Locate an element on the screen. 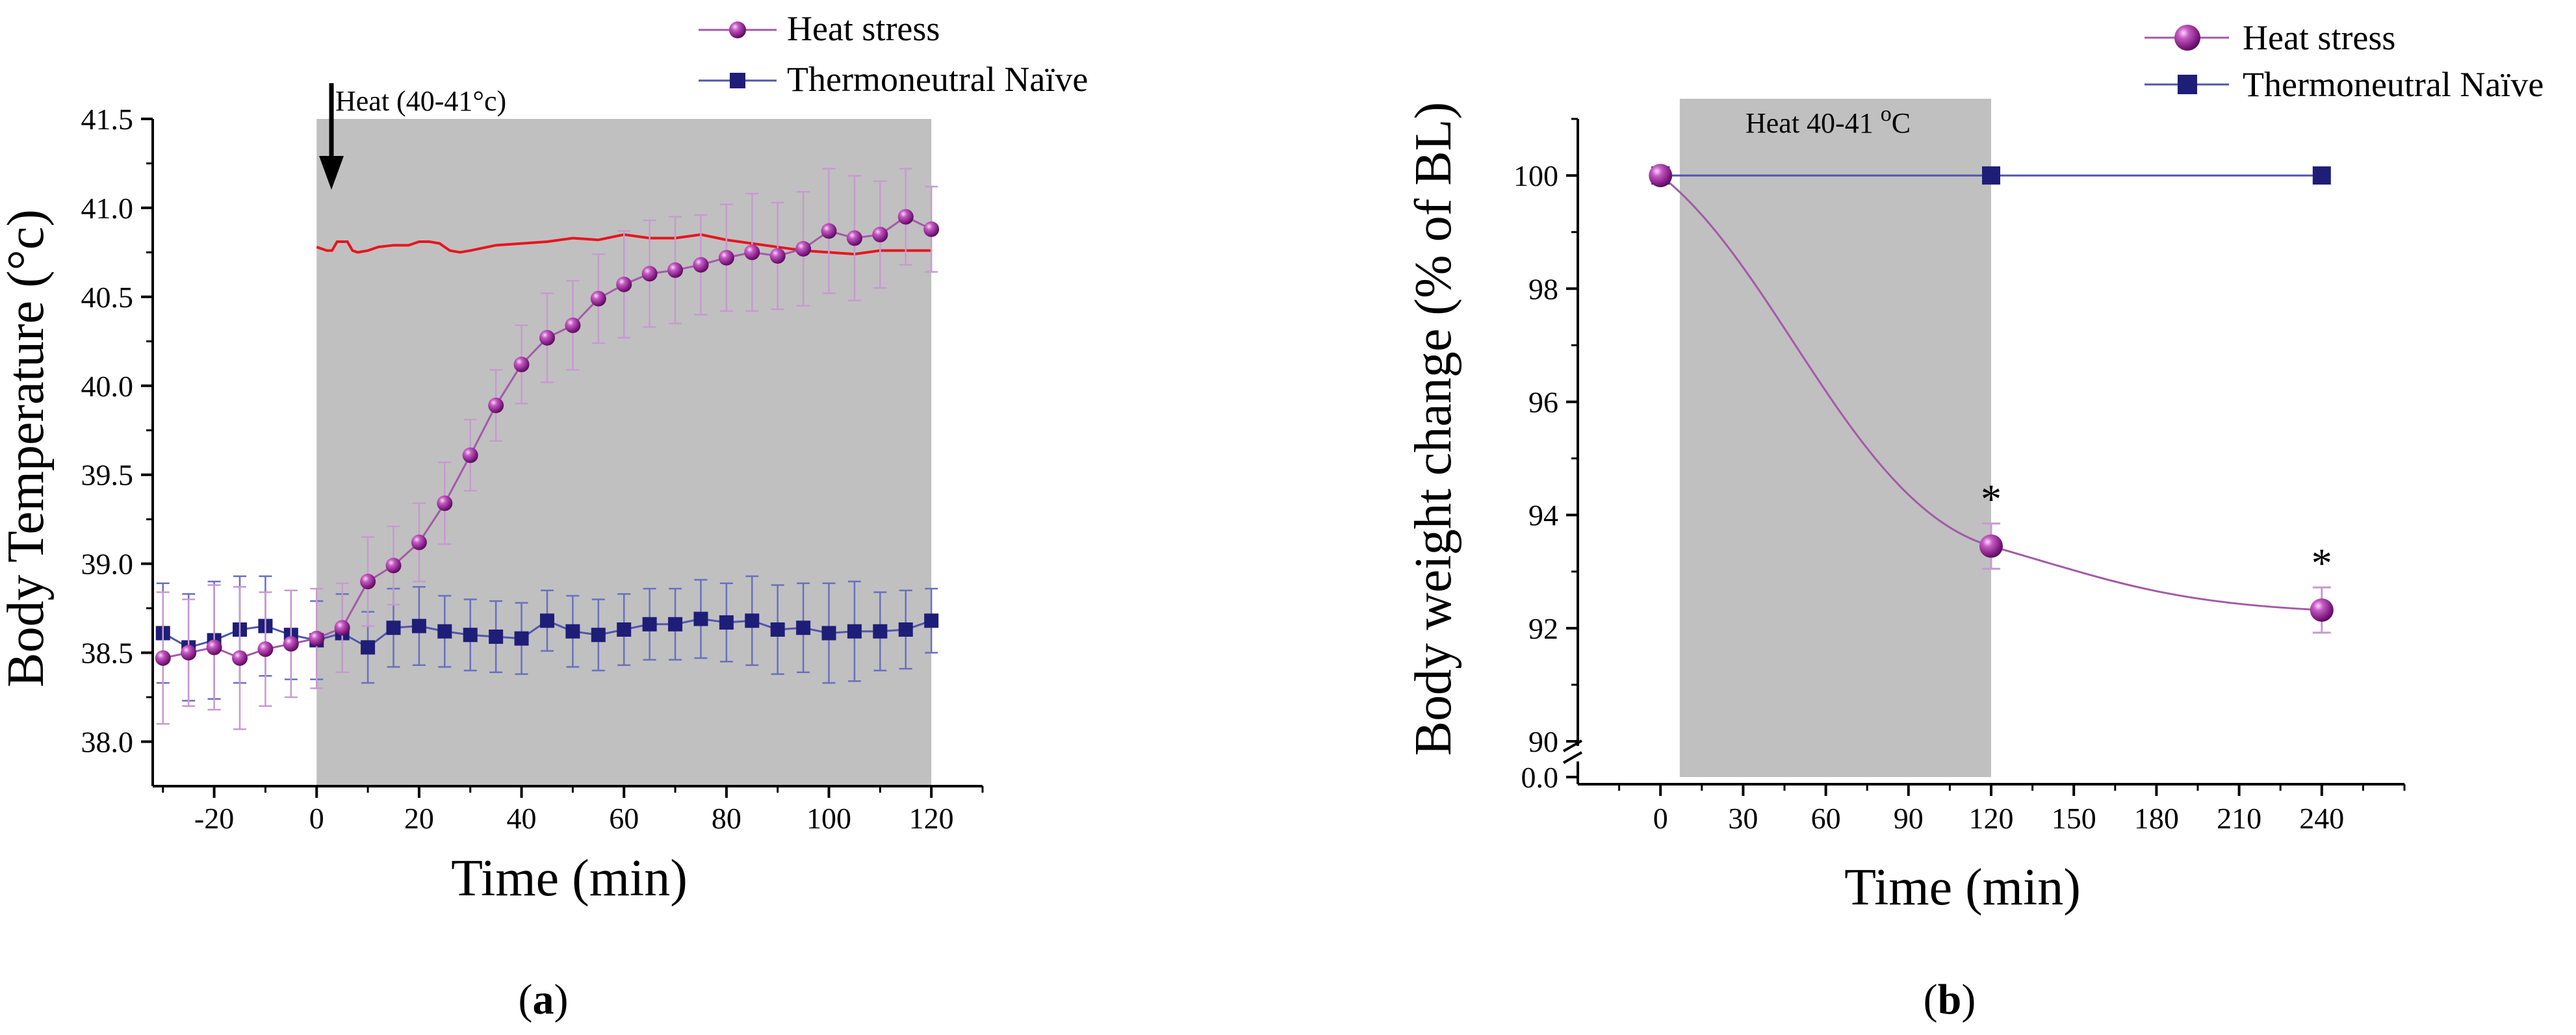  heat-stress-curve is located at coordinates (1991, 392).